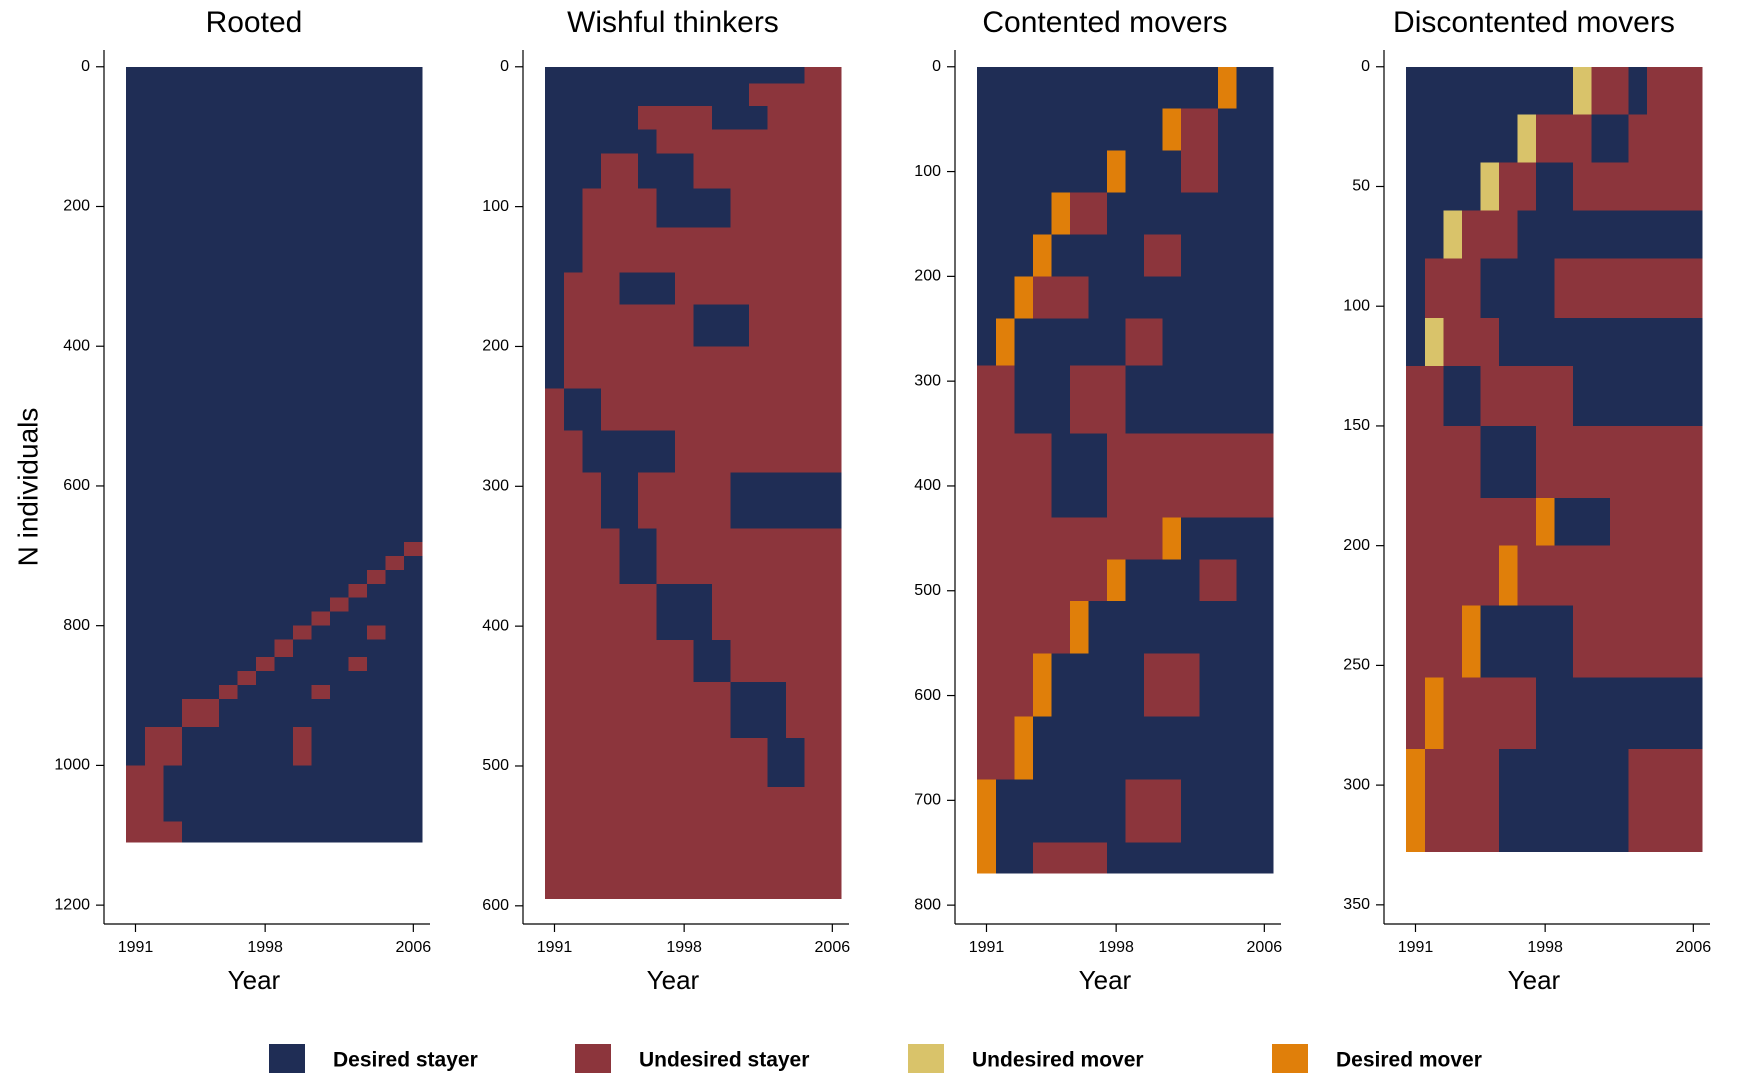  I want to click on y-tick-label: 500, so click(495, 765).